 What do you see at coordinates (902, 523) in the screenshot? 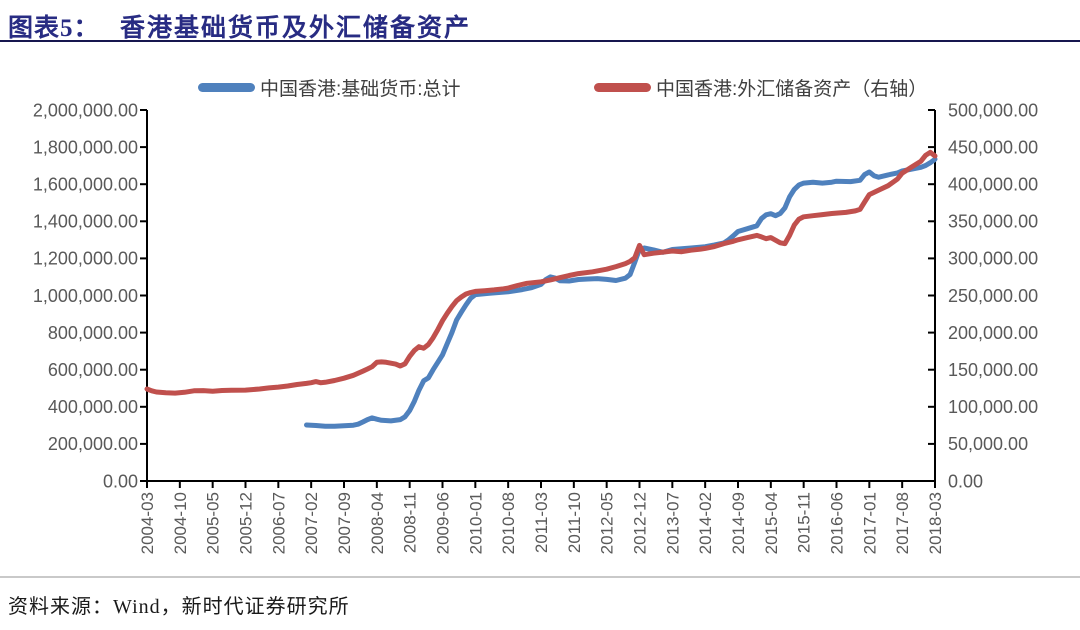
I see `x-axis-tick-label: 2017-08` at bounding box center [902, 523].